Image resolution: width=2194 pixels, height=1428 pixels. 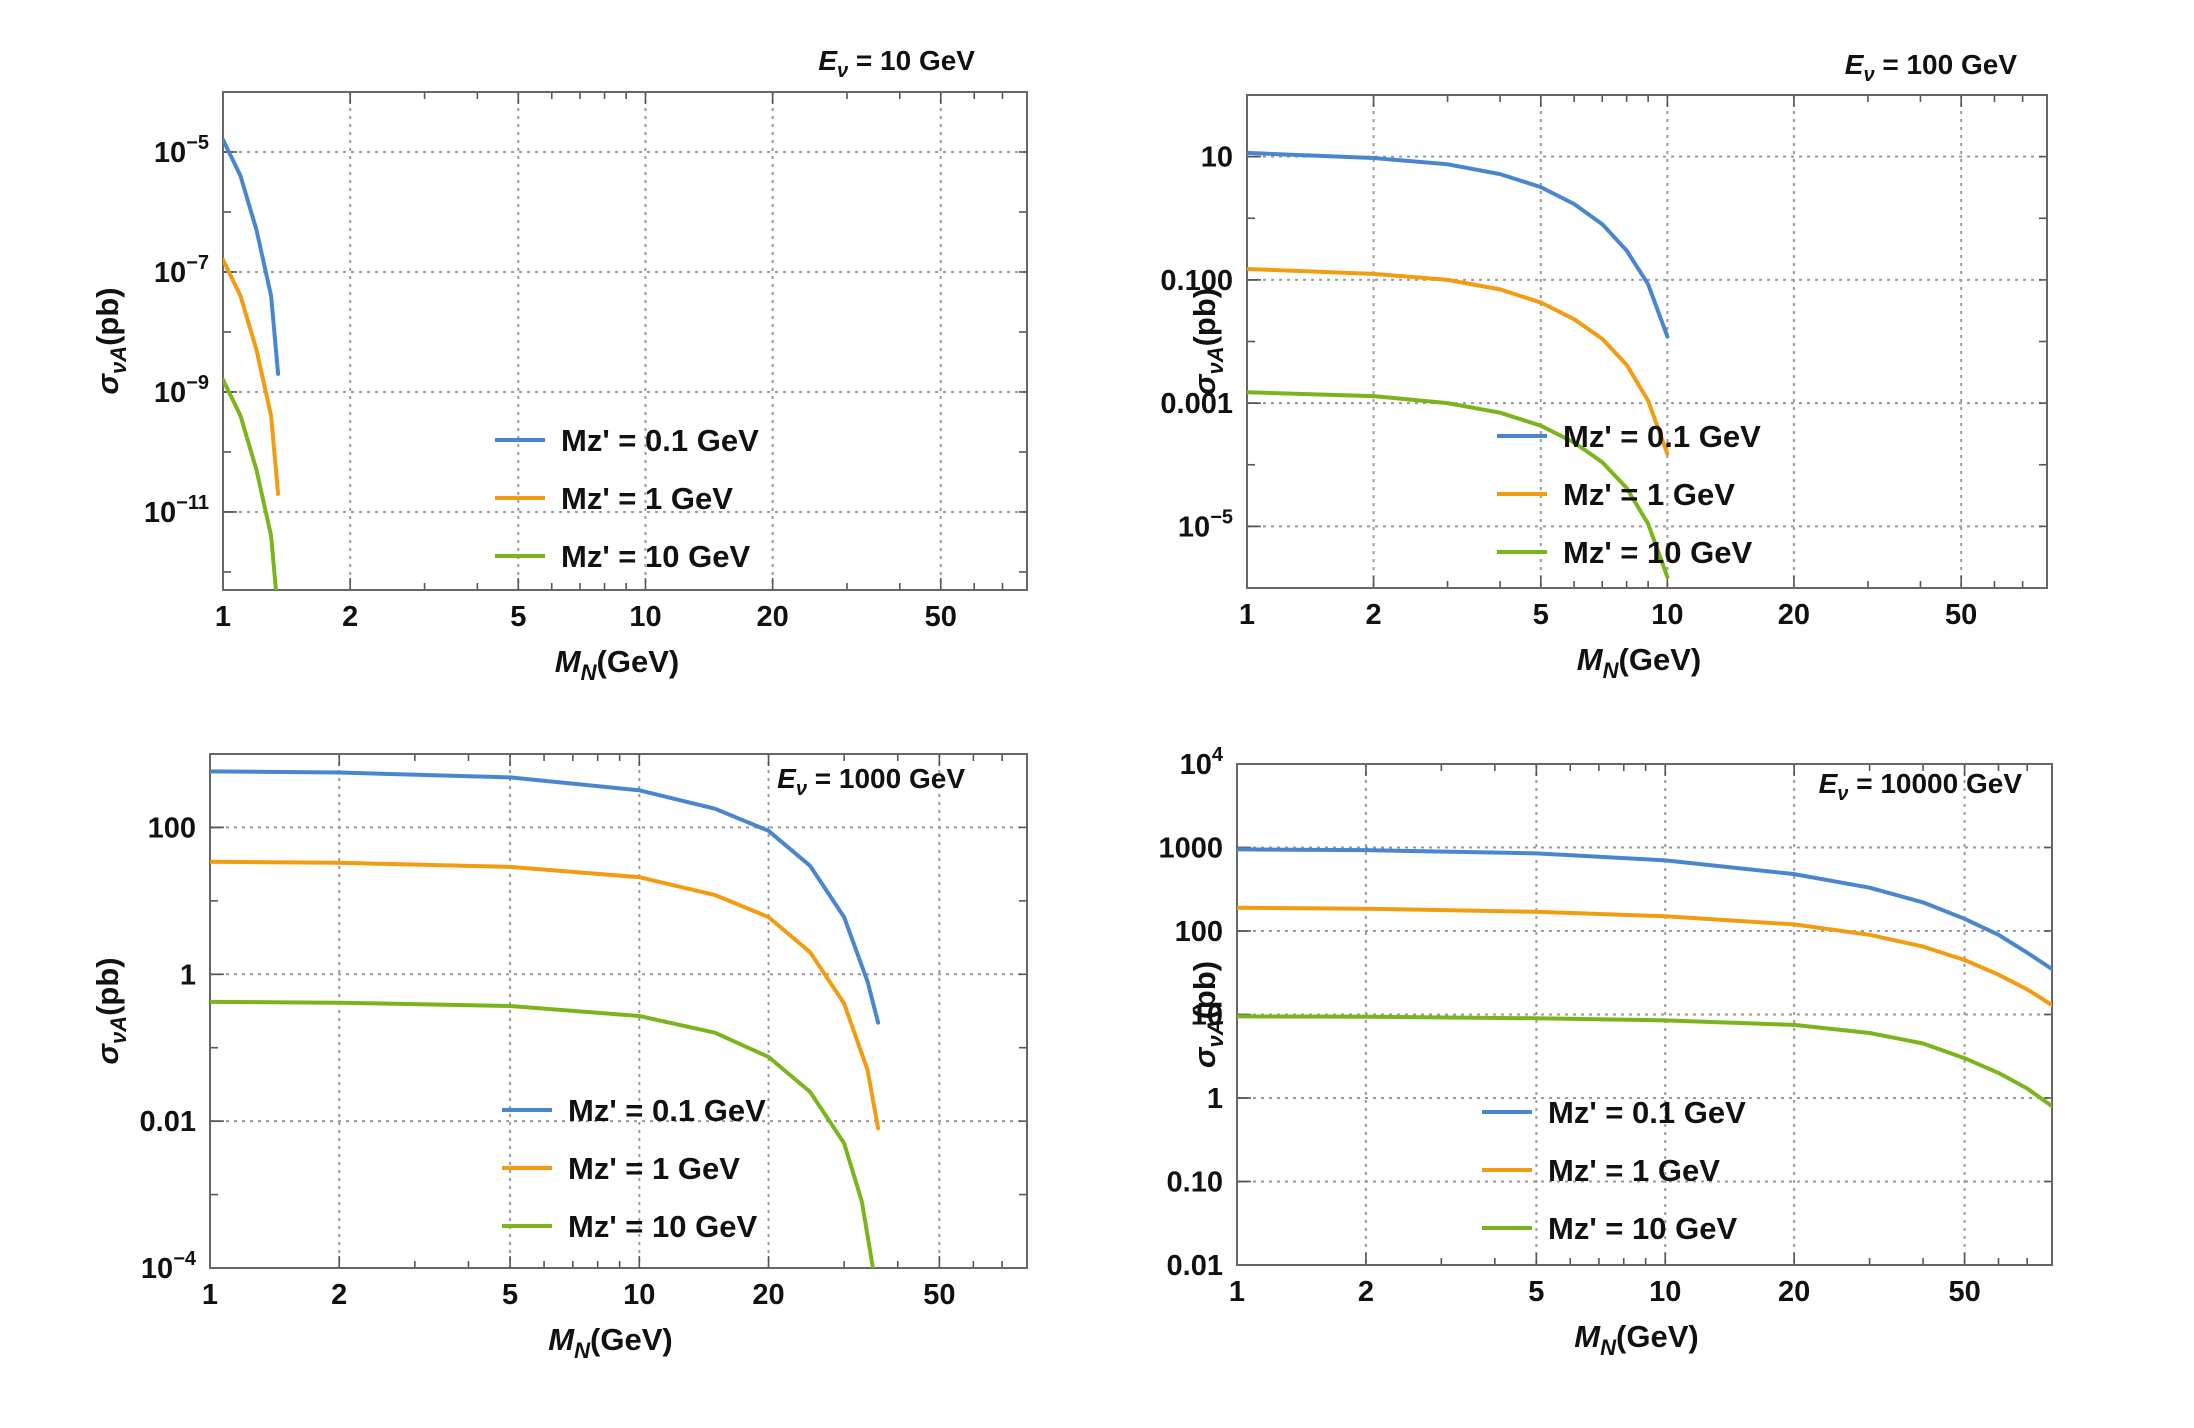 What do you see at coordinates (1196, 281) in the screenshot?
I see `y-tick-label: 0.100` at bounding box center [1196, 281].